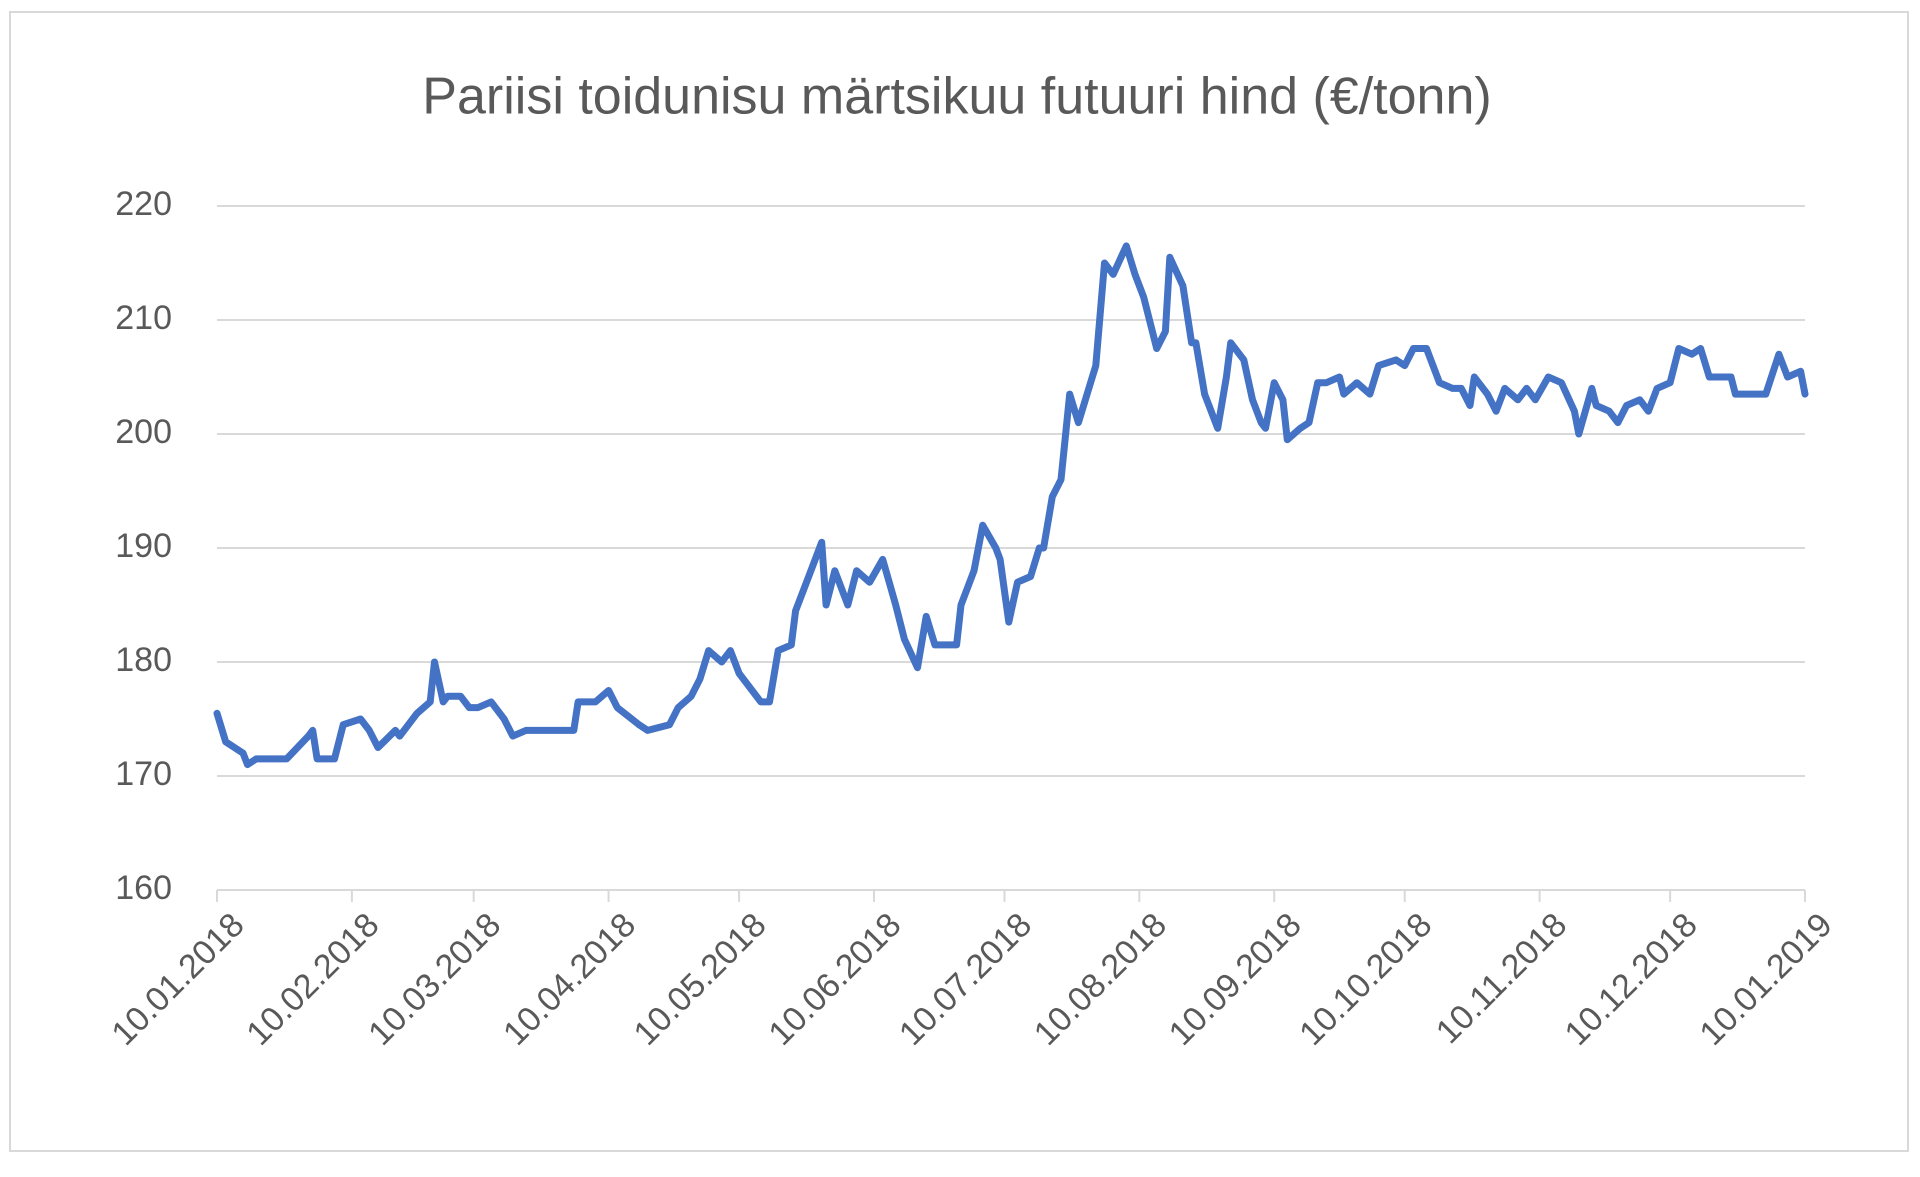  I want to click on y-tick-label: 200, so click(143, 432).